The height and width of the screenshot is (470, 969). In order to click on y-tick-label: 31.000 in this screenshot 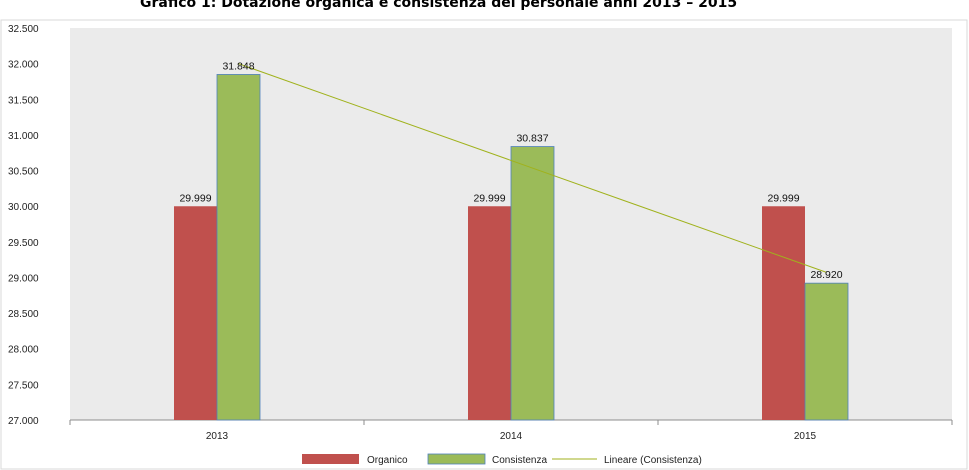, I will do `click(23, 136)`.